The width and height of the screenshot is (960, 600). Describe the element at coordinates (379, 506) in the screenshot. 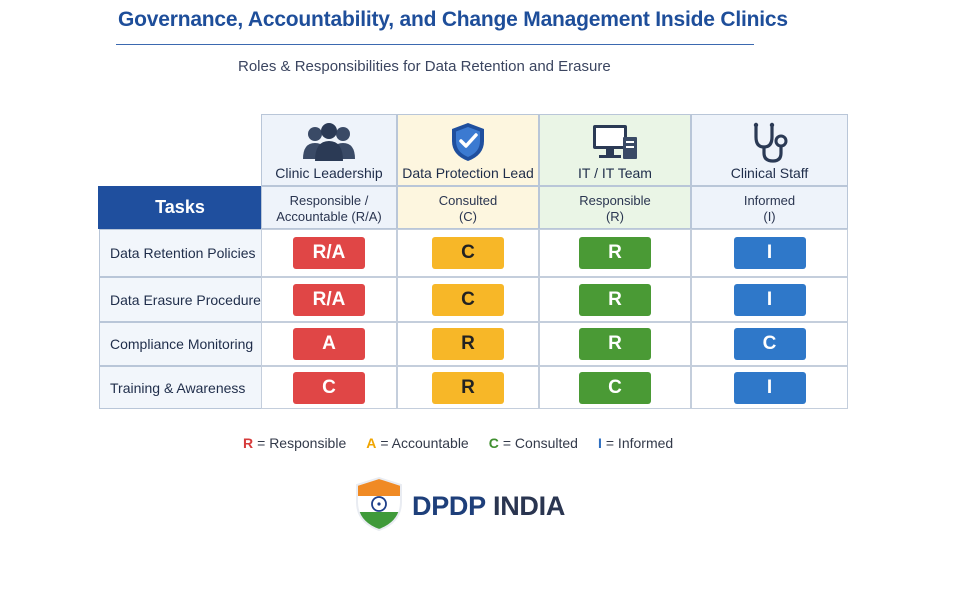

I see `india-flag-shield-icon` at that location.